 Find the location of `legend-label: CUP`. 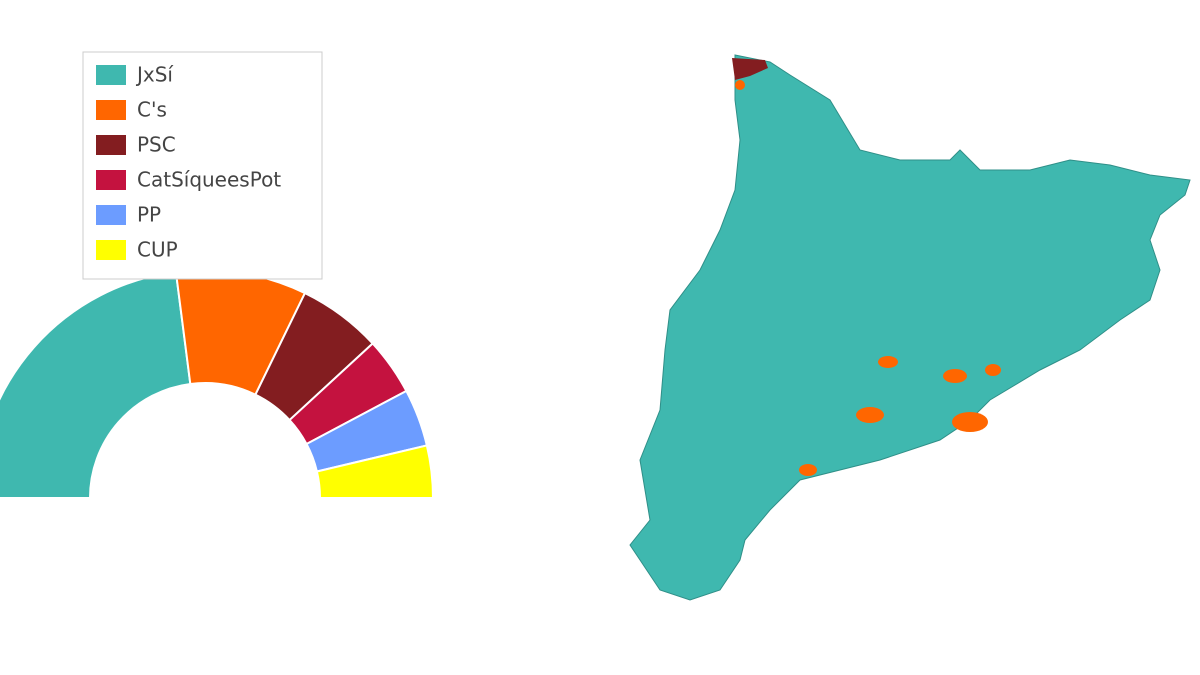

legend-label: CUP is located at coordinates (157, 250).